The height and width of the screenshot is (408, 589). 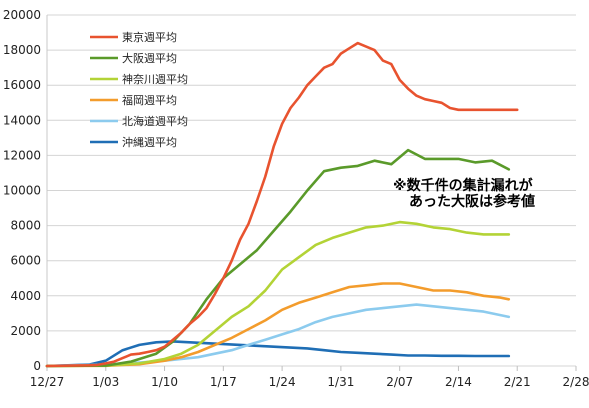 What do you see at coordinates (282, 382) in the screenshot?
I see `x-tick-label: 1/24` at bounding box center [282, 382].